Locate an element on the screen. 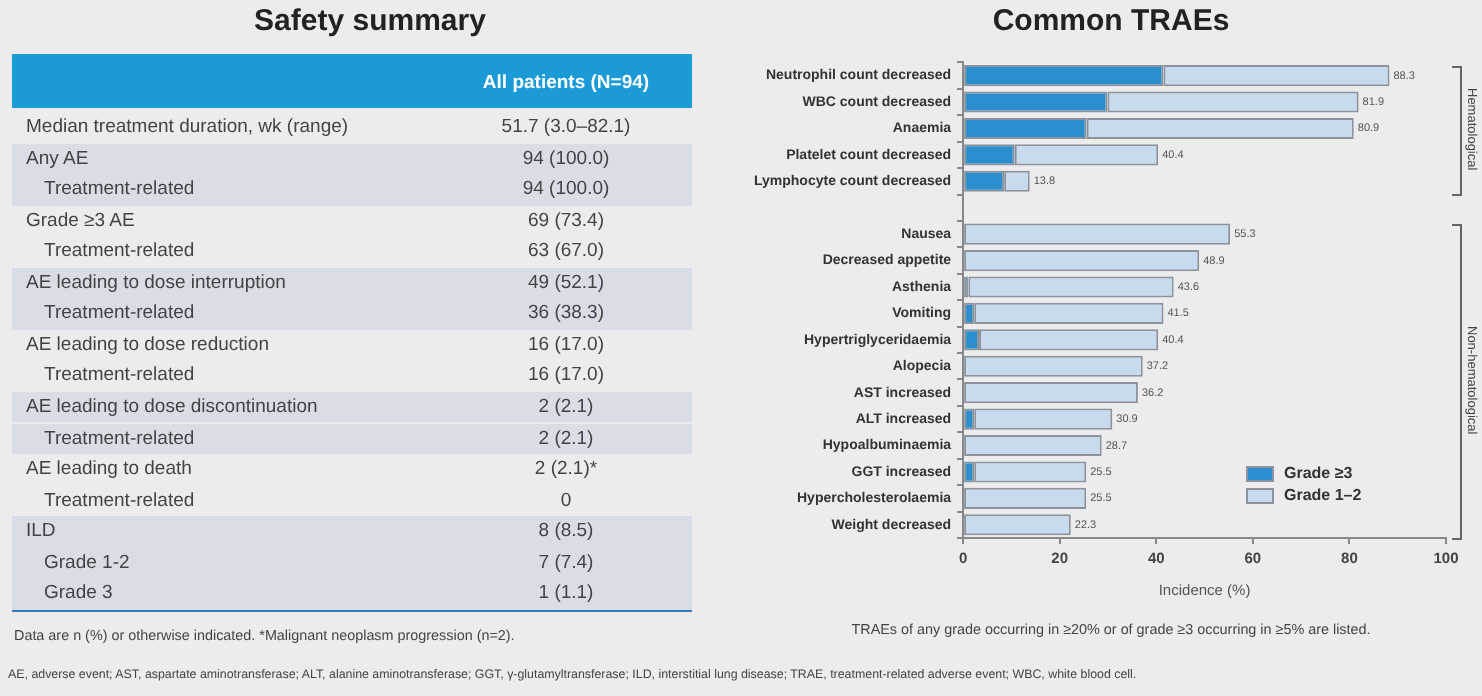 This screenshot has height=696, width=1482. text: 0 is located at coordinates (566, 500).